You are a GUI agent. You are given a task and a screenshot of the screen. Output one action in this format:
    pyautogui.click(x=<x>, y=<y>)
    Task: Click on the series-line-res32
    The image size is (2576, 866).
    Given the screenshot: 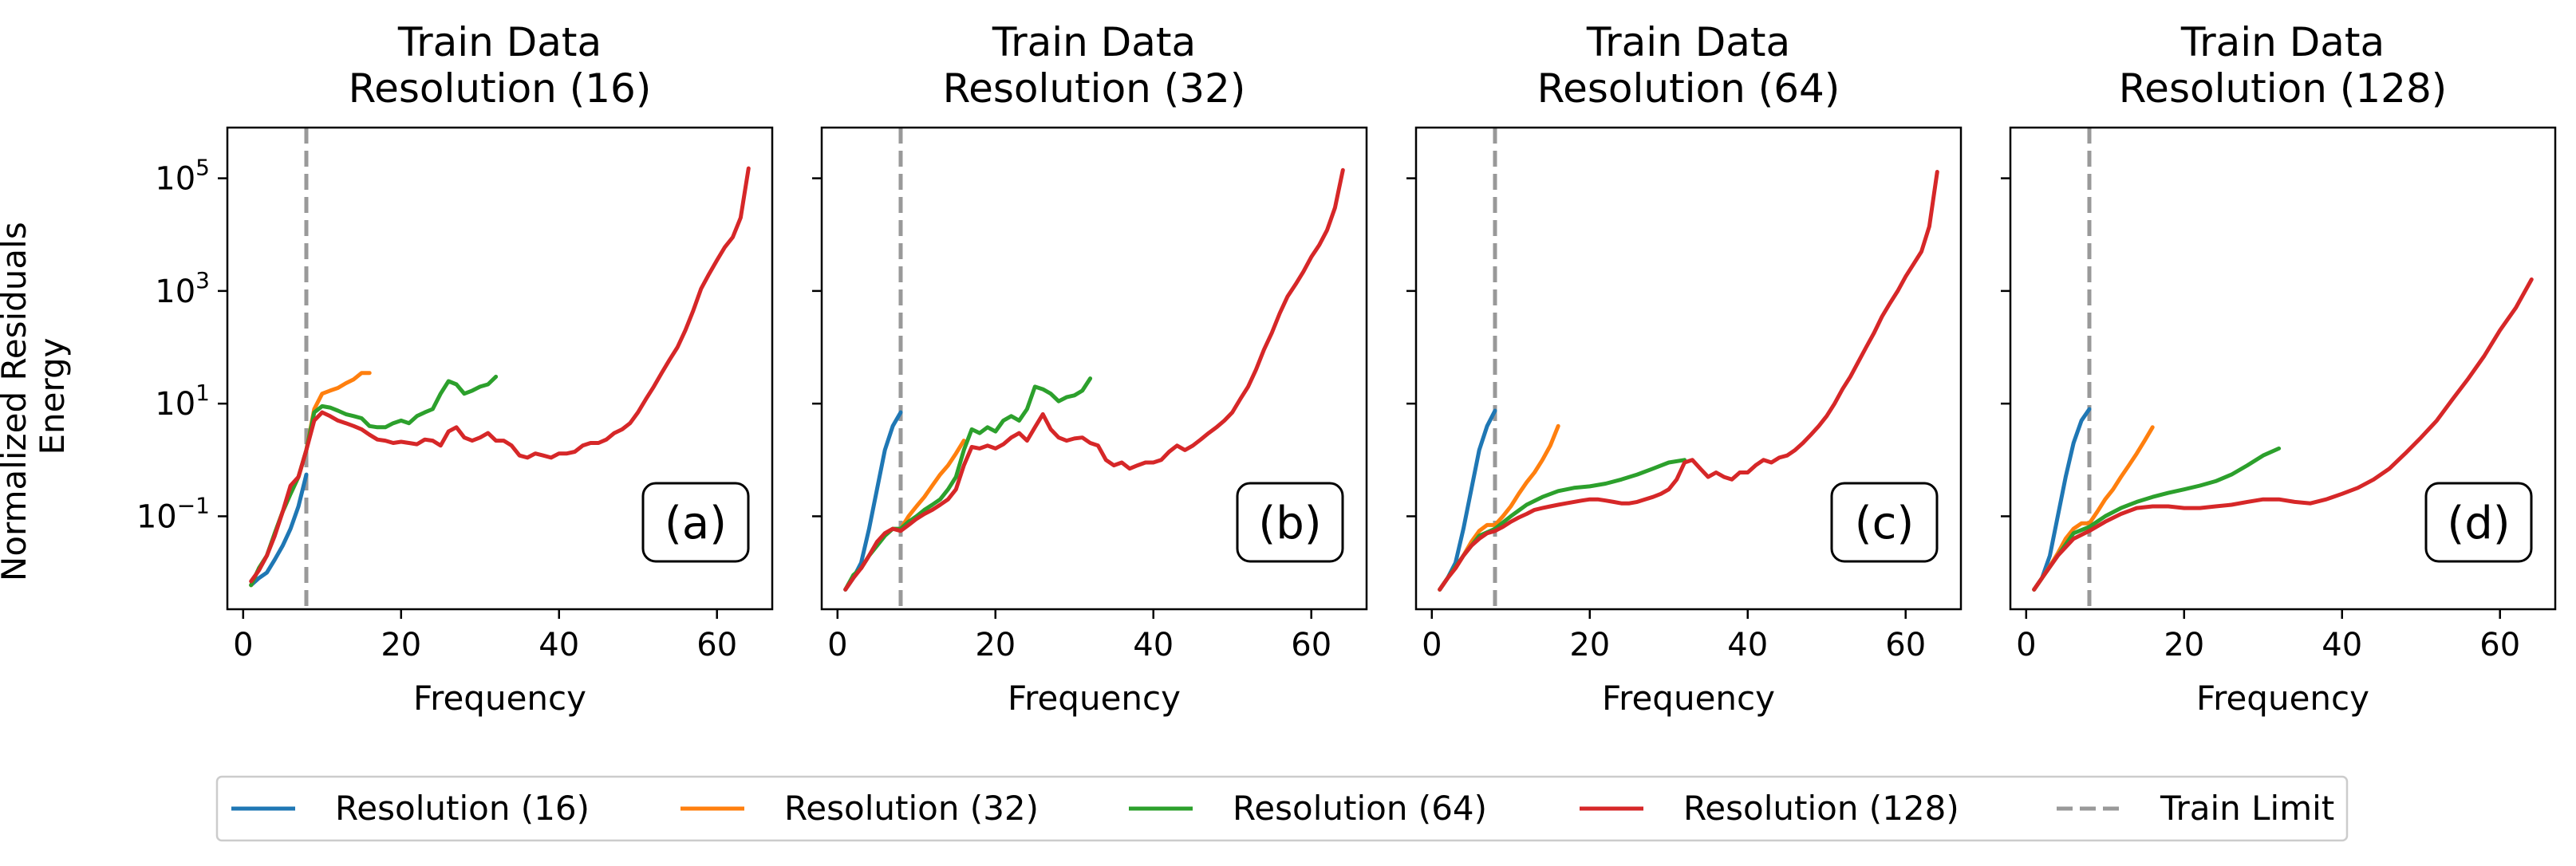 What is the action you would take?
    pyautogui.click(x=932, y=485)
    